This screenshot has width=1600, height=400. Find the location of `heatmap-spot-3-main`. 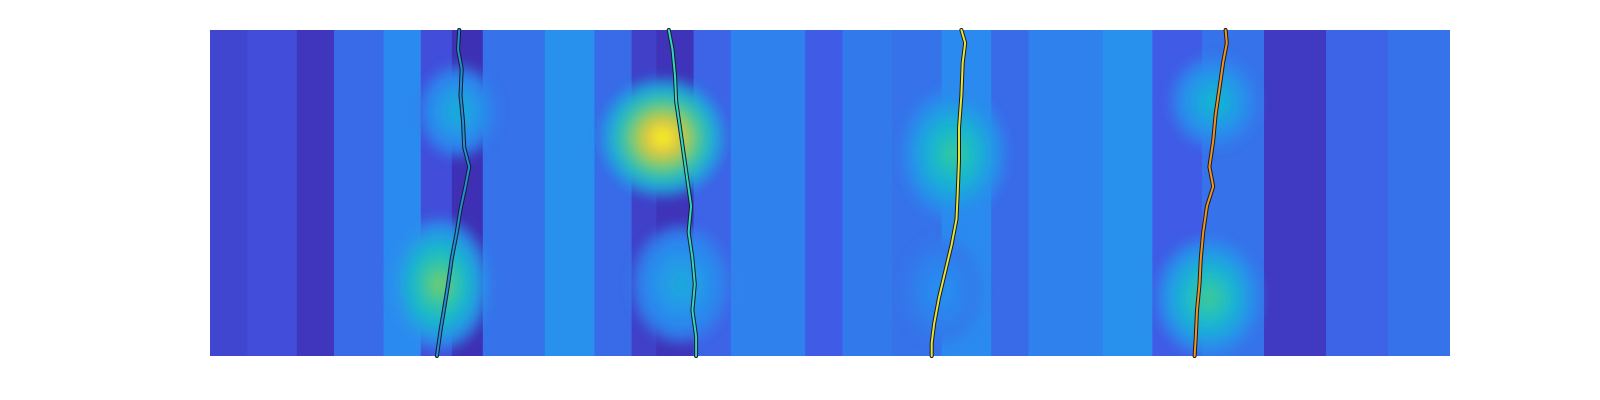

heatmap-spot-3-main is located at coordinates (954, 154).